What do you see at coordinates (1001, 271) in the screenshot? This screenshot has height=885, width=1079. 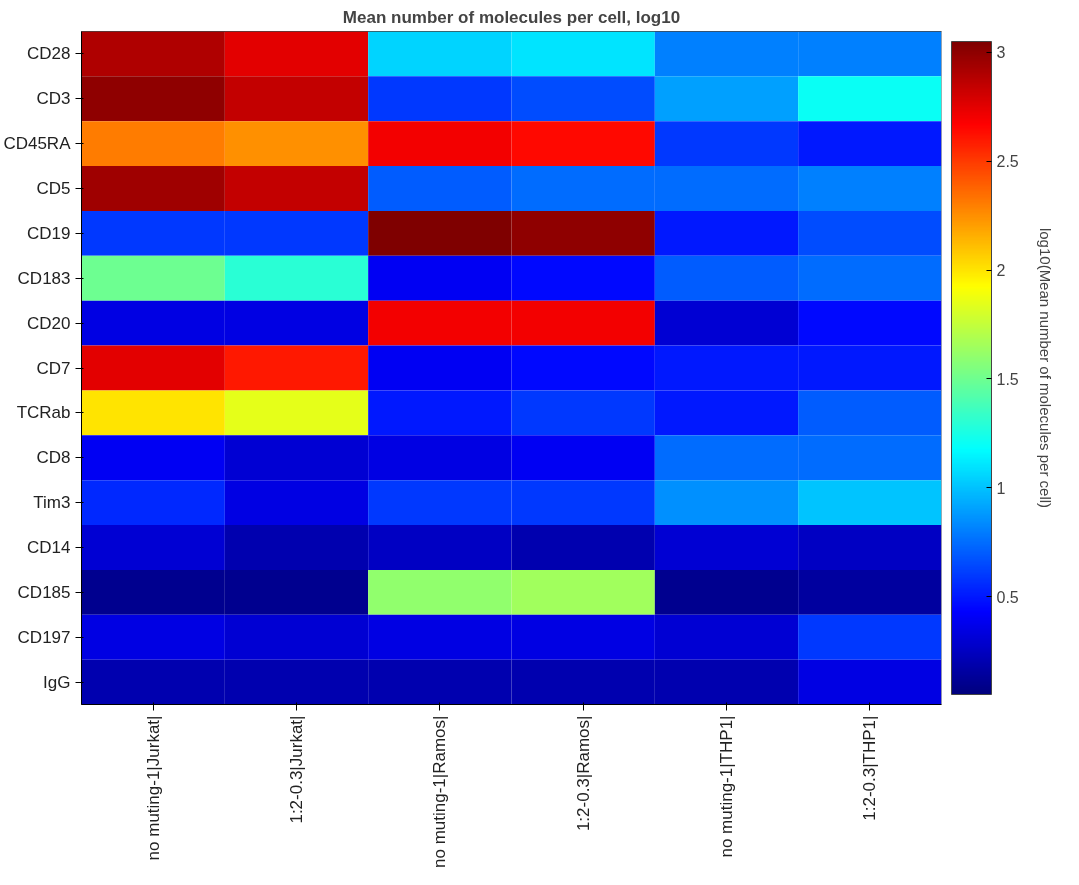 I see `color-bar-label: 2` at bounding box center [1001, 271].